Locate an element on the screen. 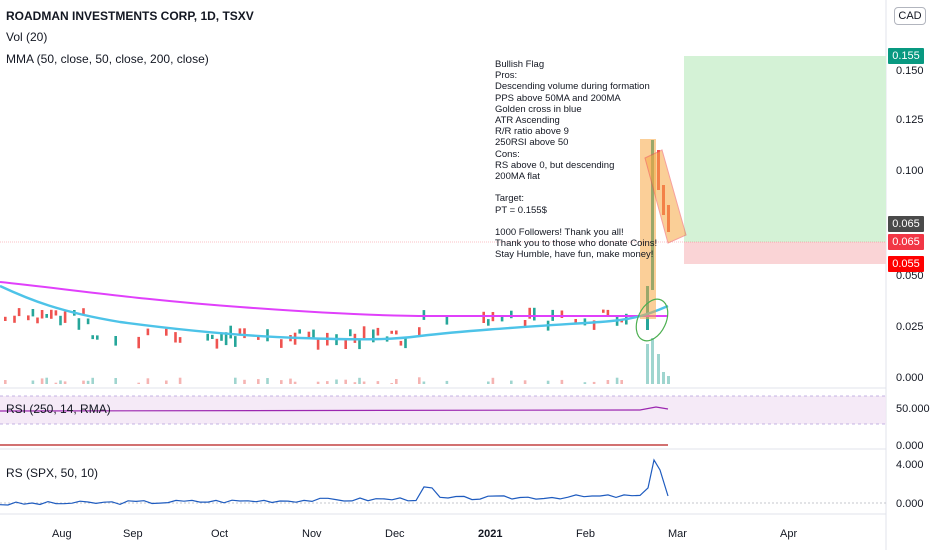 The width and height of the screenshot is (932, 550). rsi-line is located at coordinates (334, 409).